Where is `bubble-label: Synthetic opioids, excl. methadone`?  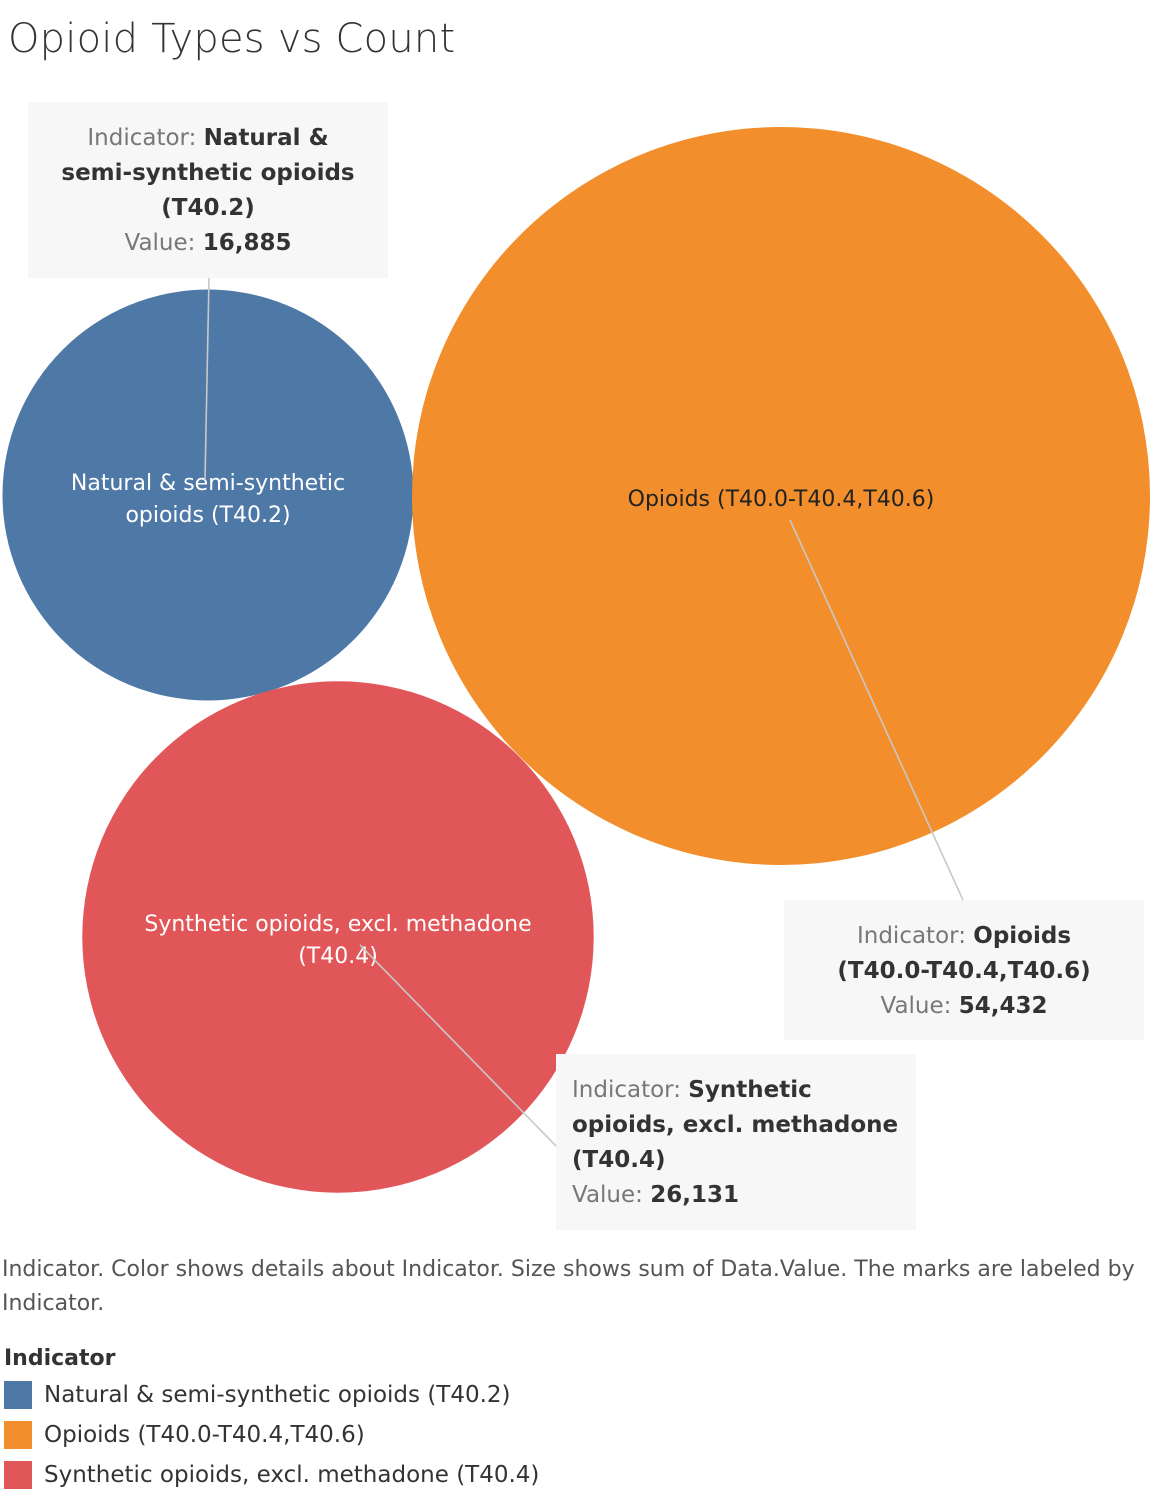 bubble-label: Synthetic opioids, excl. methadone is located at coordinates (337, 924).